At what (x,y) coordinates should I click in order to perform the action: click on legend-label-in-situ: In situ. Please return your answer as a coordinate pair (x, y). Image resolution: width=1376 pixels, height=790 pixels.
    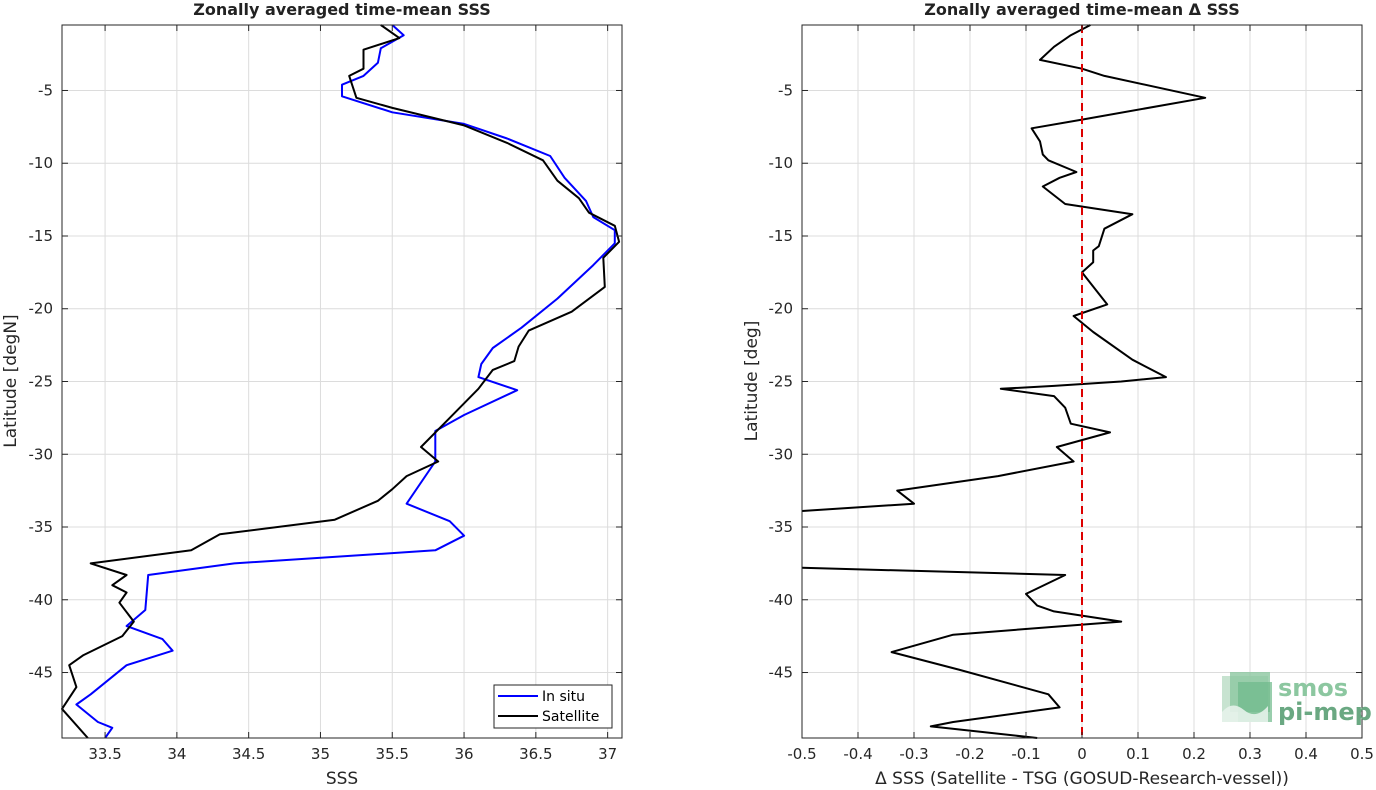
    Looking at the image, I should click on (563, 697).